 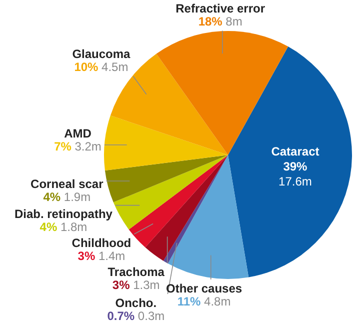 What do you see at coordinates (63, 213) in the screenshot?
I see `slice-label: Diab. retinopathy` at bounding box center [63, 213].